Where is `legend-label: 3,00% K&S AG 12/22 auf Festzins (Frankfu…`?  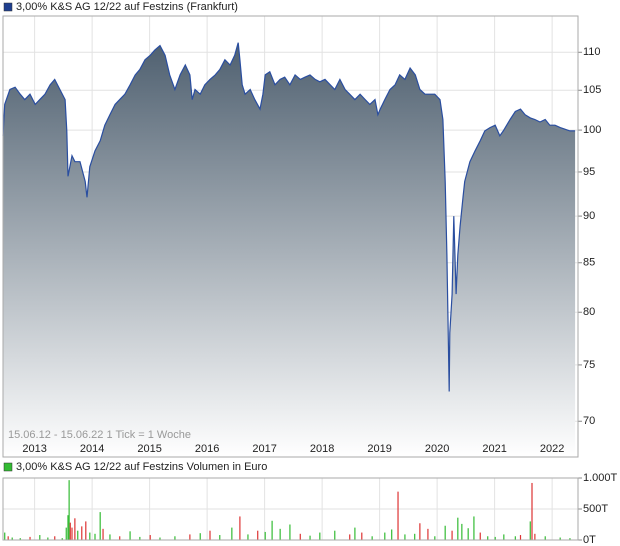 legend-label: 3,00% K&S AG 12/22 auf Festzins (Frankfu… is located at coordinates (127, 7).